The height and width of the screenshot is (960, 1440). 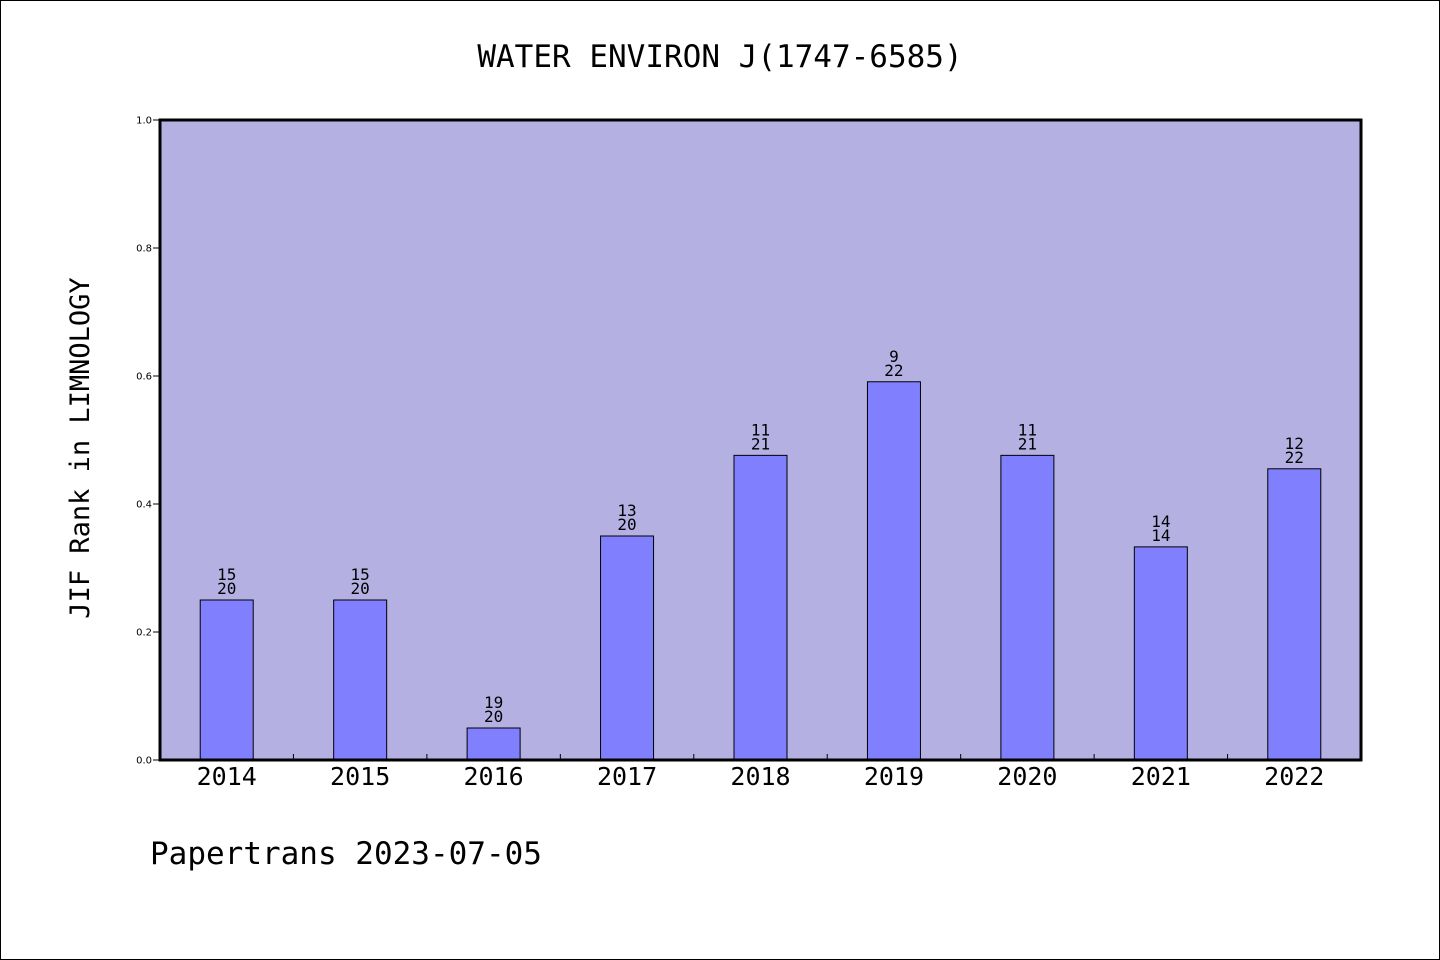 I want to click on bar-2015, so click(x=360, y=680).